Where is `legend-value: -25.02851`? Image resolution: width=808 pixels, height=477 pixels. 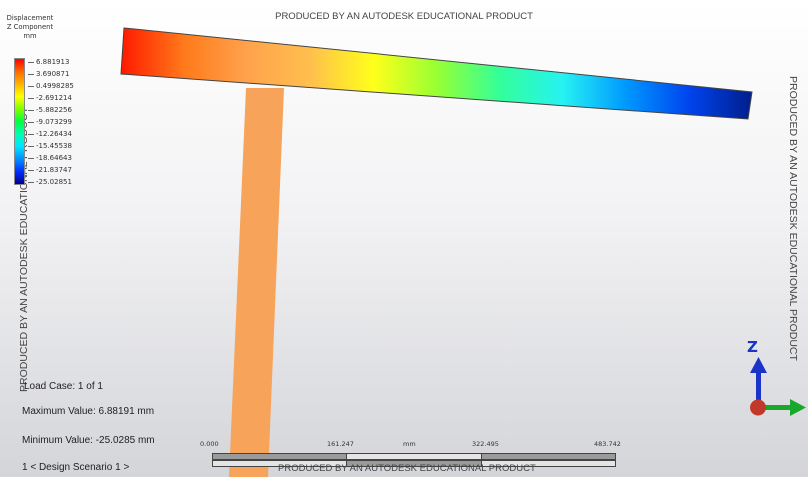 legend-value: -25.02851 is located at coordinates (50, 182).